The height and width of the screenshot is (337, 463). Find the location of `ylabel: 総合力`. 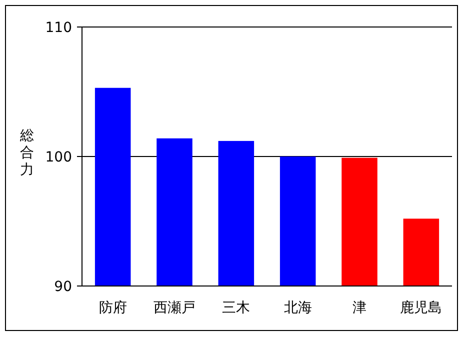

ylabel: 総合力 is located at coordinates (27, 153).